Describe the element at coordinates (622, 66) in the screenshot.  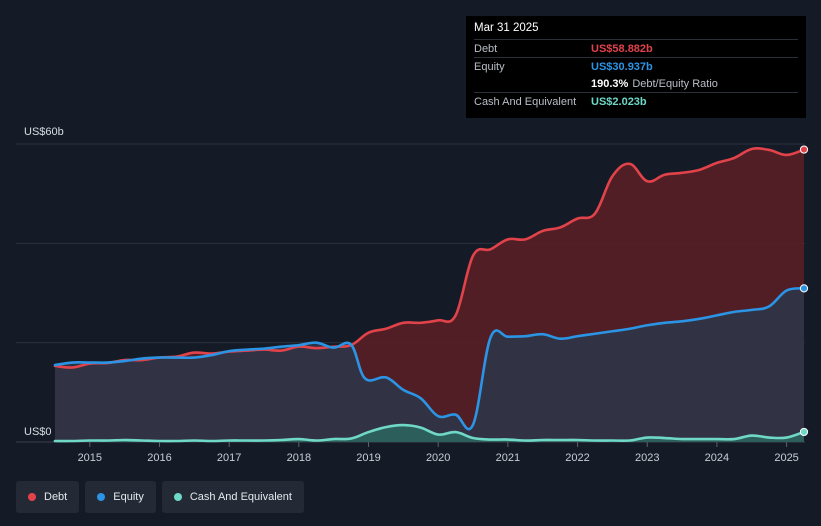
I see `tooltip-equity-value: US$30.937b` at that location.